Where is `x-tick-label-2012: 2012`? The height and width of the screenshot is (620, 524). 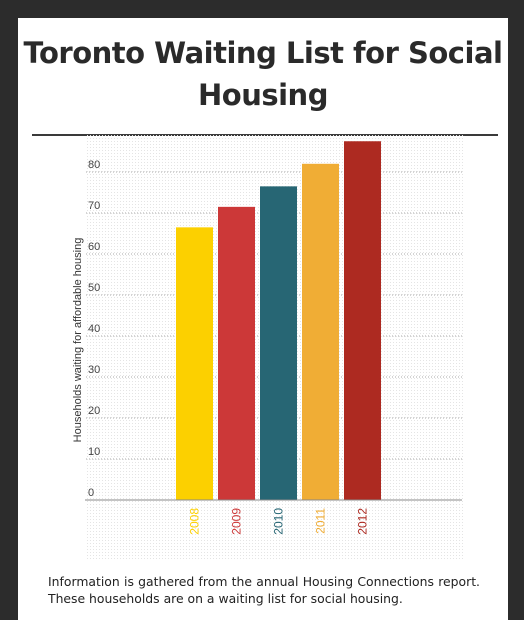
x-tick-label-2012: 2012 is located at coordinates (363, 521).